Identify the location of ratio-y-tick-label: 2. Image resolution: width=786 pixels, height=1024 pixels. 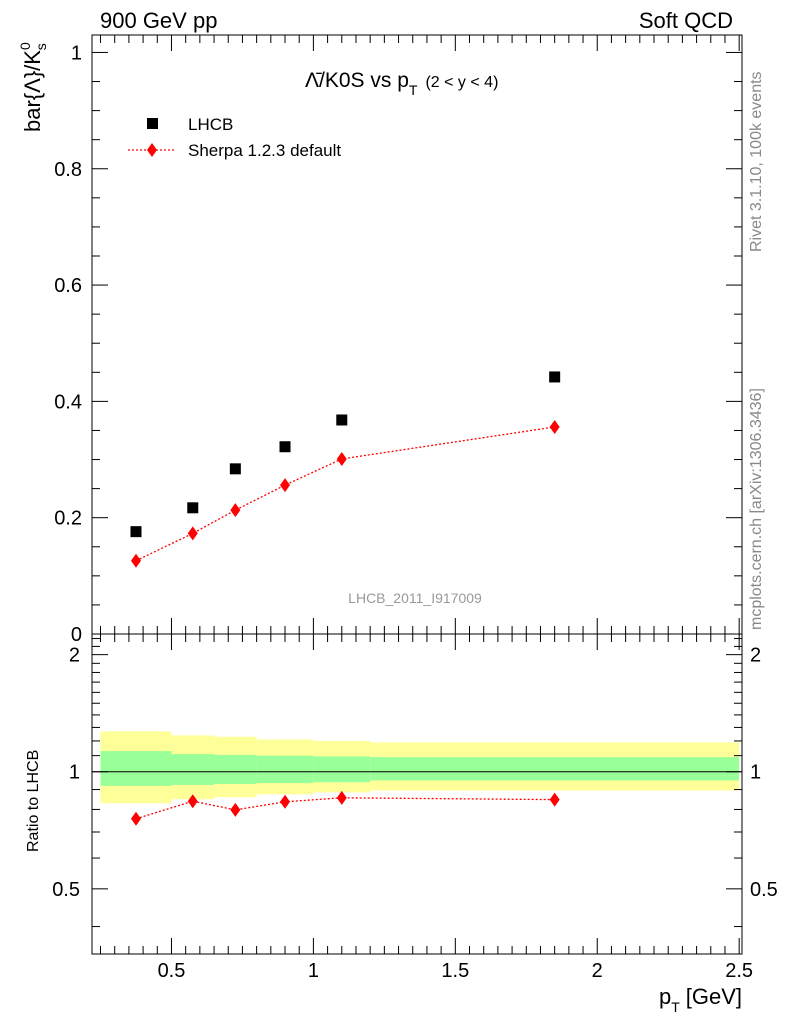
(74, 656).